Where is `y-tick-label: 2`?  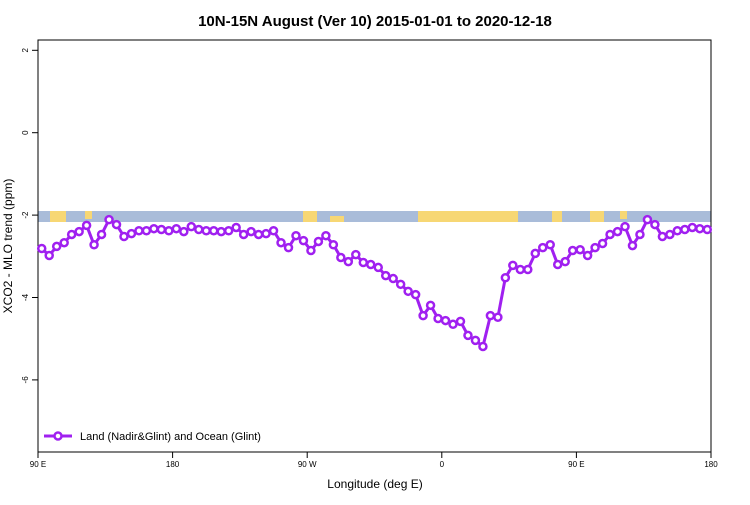 y-tick-label: 2 is located at coordinates (25, 50).